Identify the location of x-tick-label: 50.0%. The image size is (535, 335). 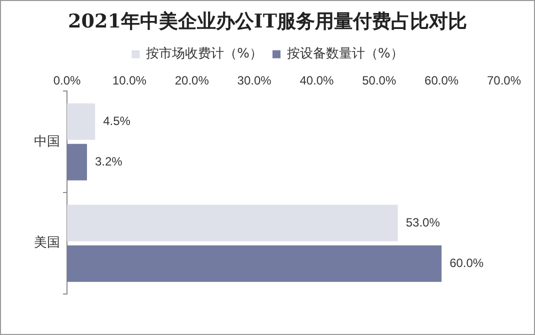
(379, 80).